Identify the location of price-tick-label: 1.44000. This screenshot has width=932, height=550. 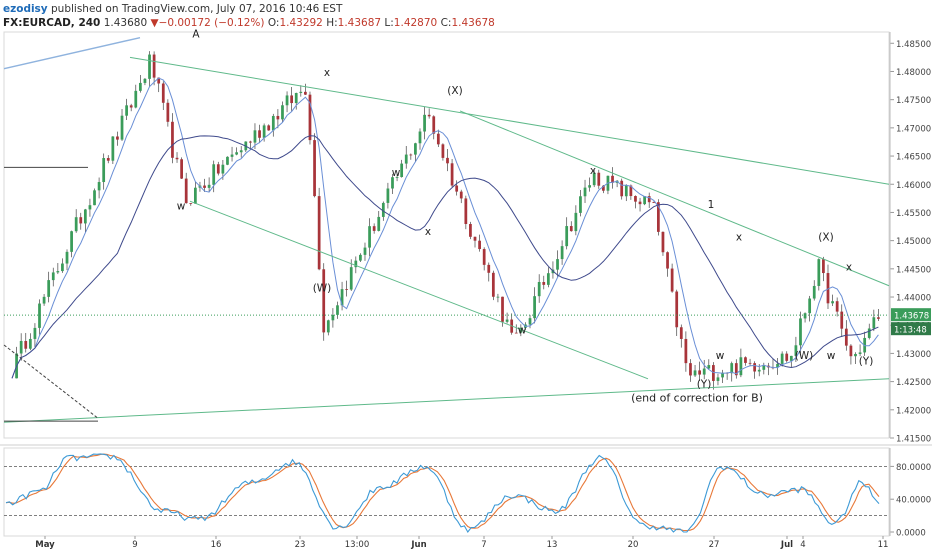
(913, 299).